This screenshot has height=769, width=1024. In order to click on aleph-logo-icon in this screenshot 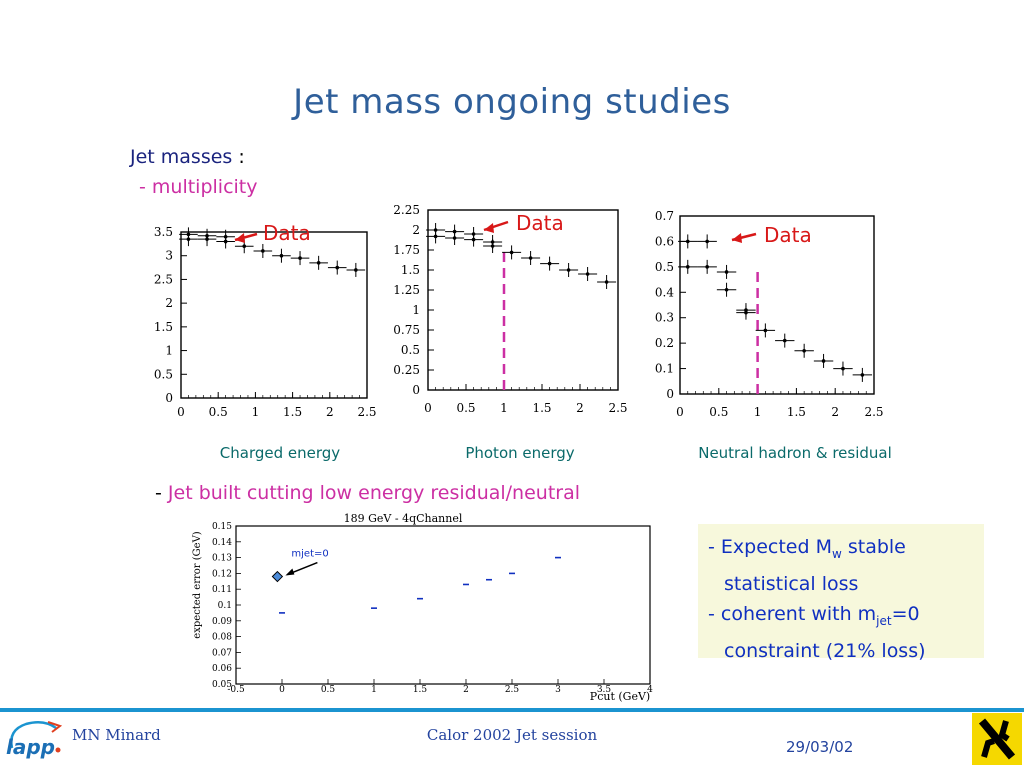, I will do `click(997, 739)`.